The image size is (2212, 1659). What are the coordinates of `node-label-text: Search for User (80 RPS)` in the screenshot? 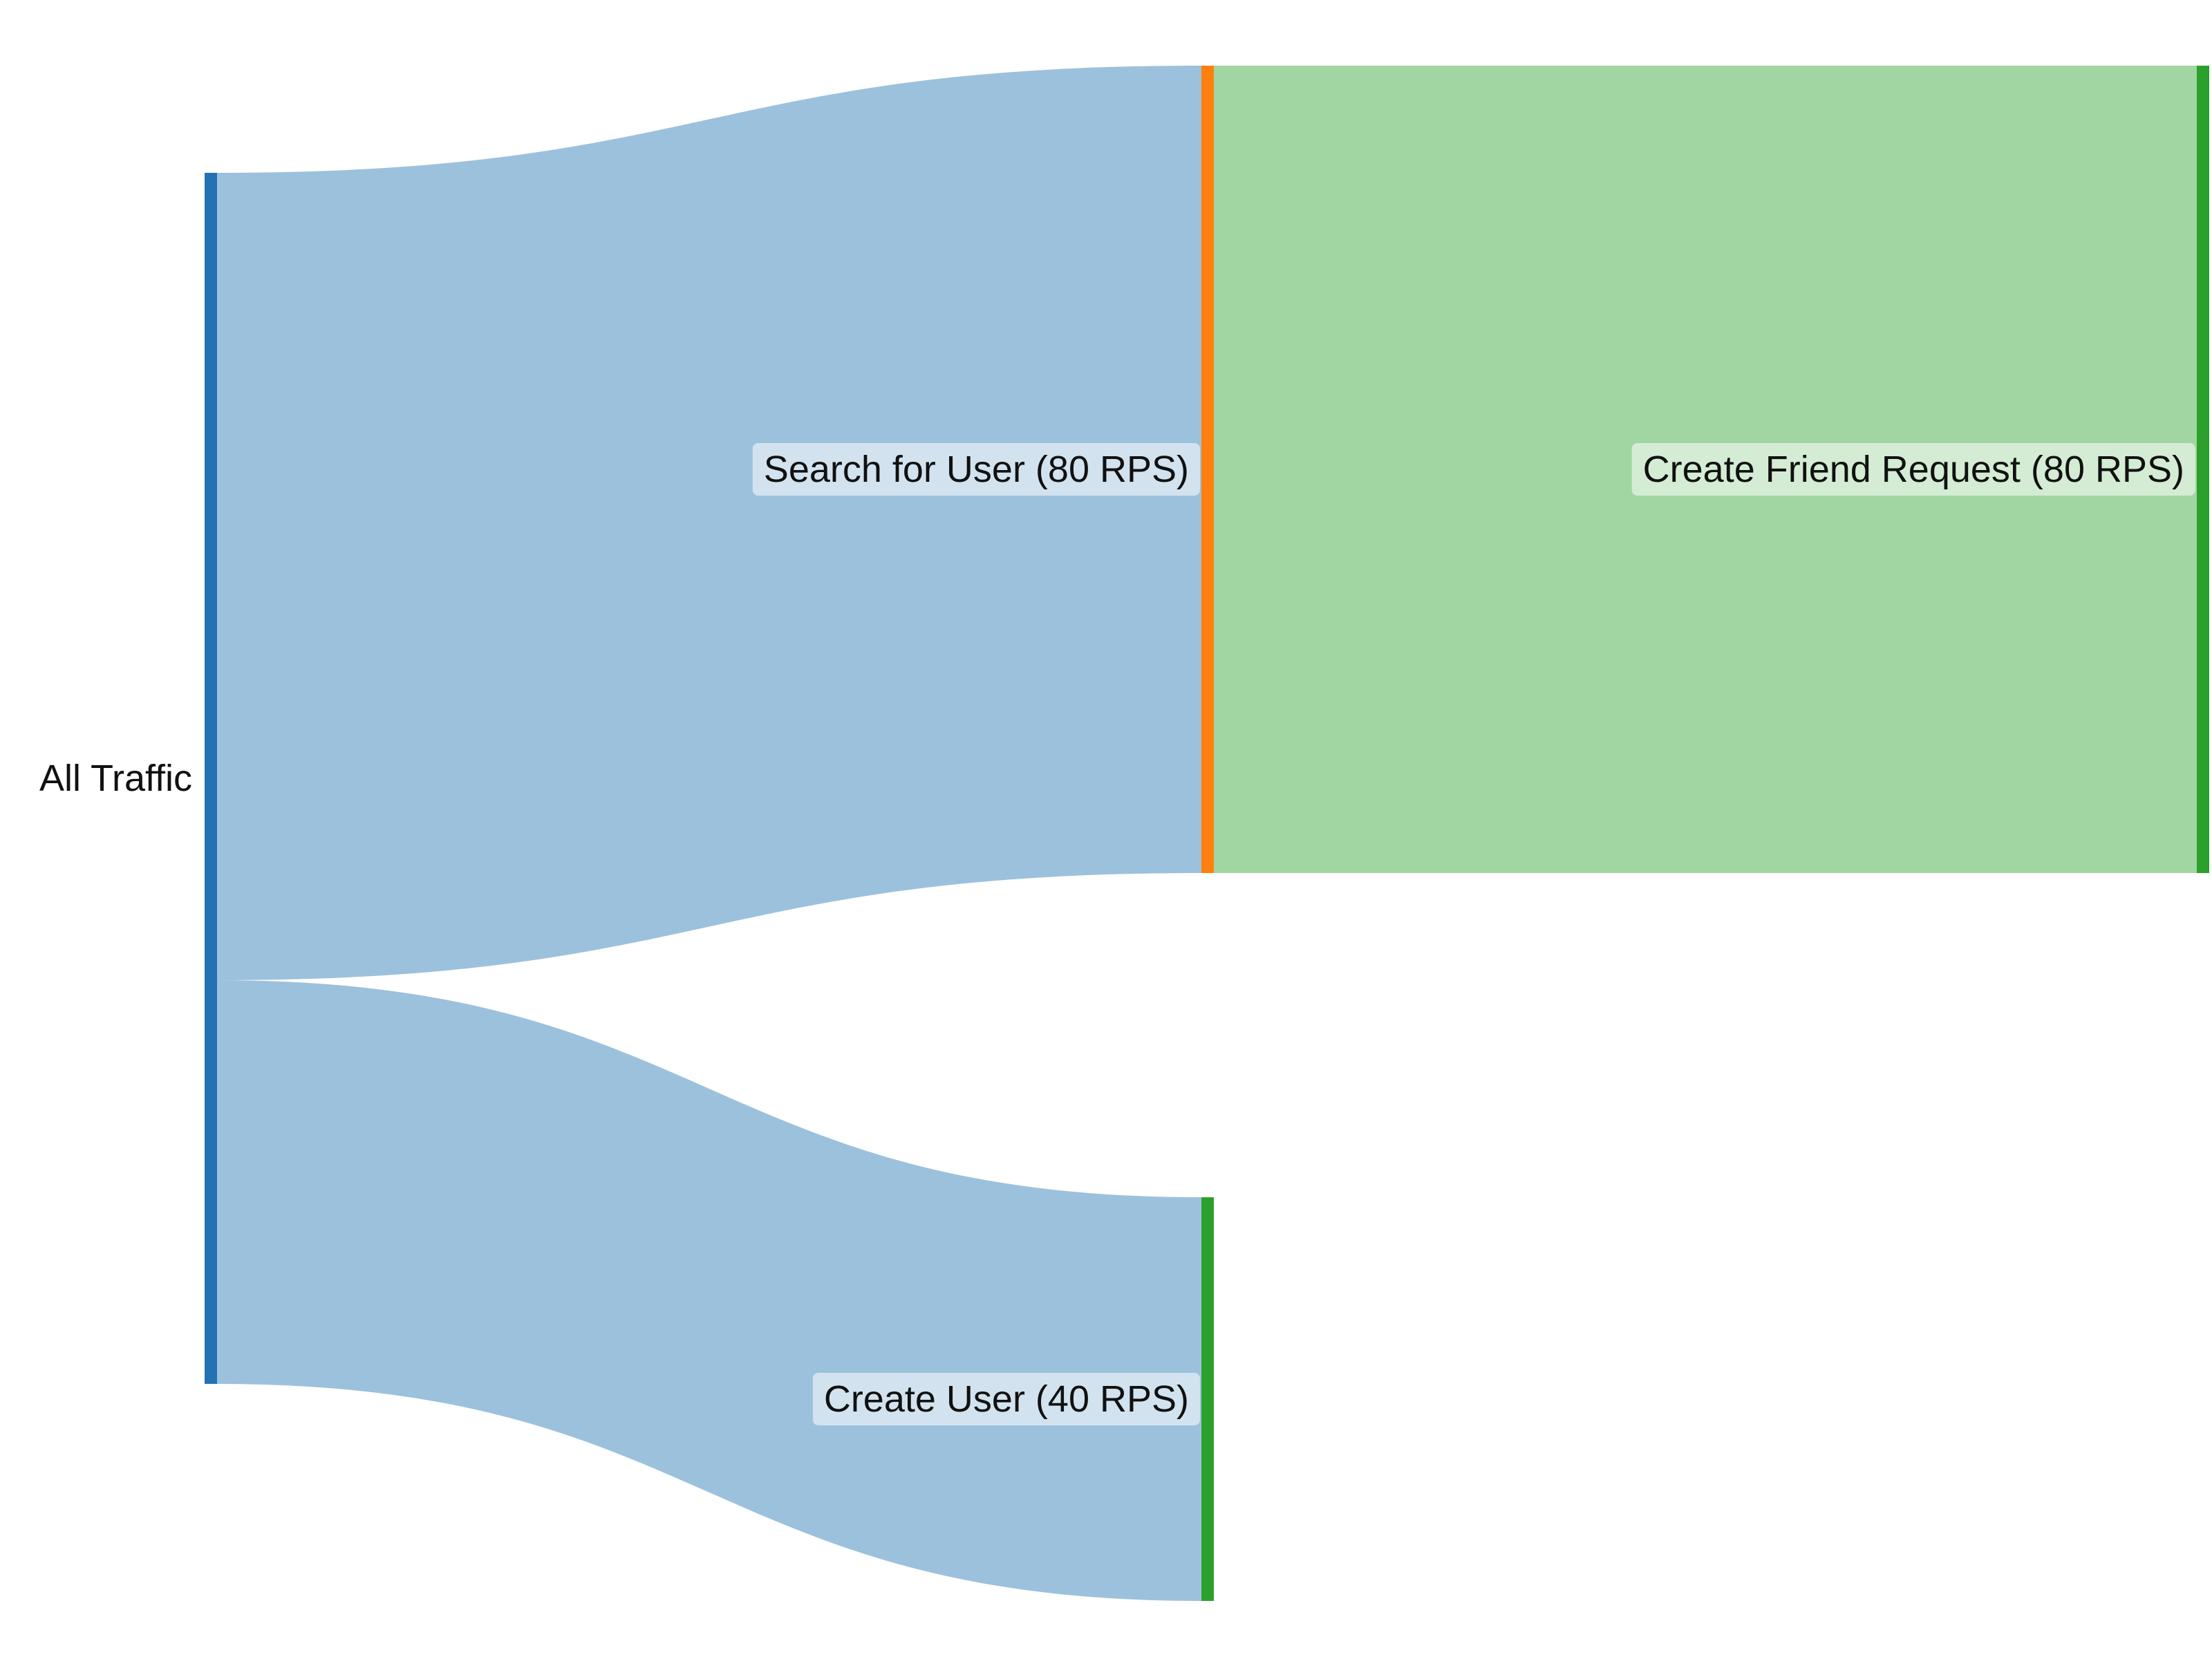 It's located at (976, 469).